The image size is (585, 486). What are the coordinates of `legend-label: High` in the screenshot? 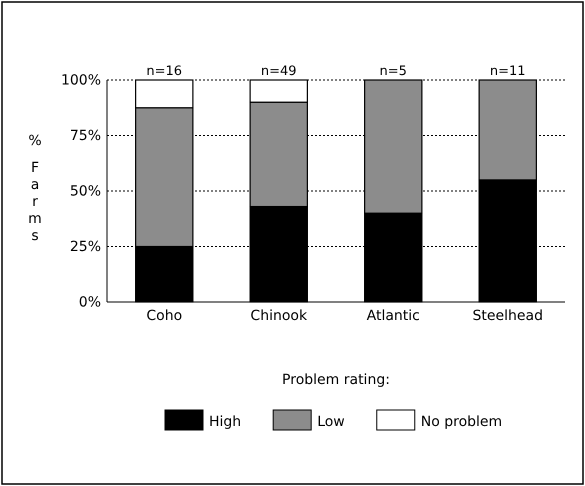 It's located at (225, 422).